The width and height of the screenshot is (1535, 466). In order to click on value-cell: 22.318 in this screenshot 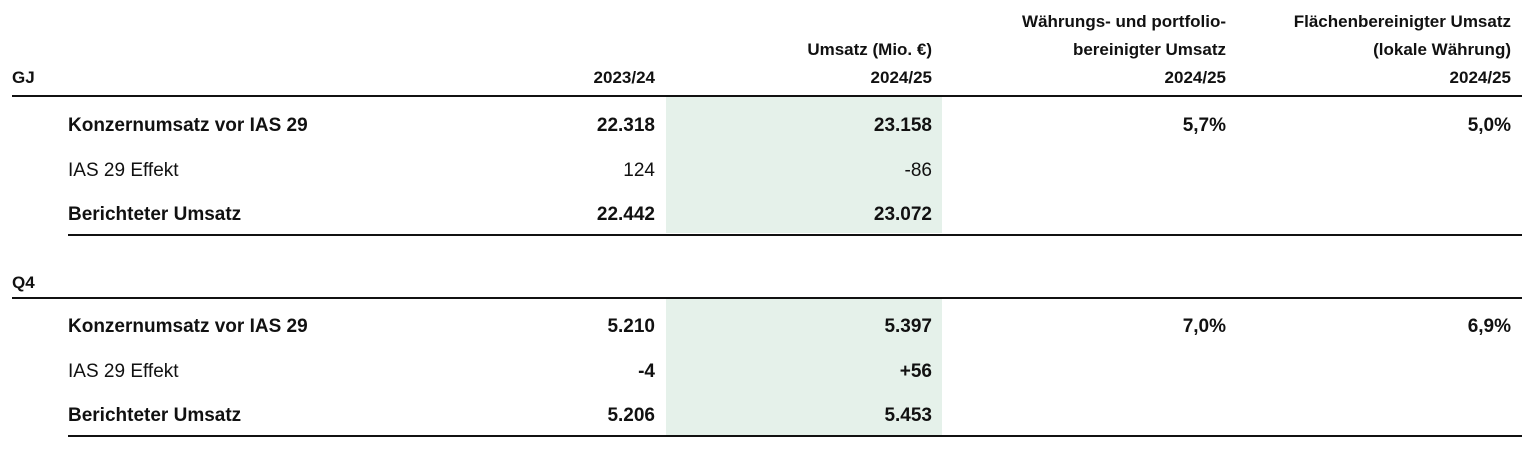, I will do `click(625, 125)`.